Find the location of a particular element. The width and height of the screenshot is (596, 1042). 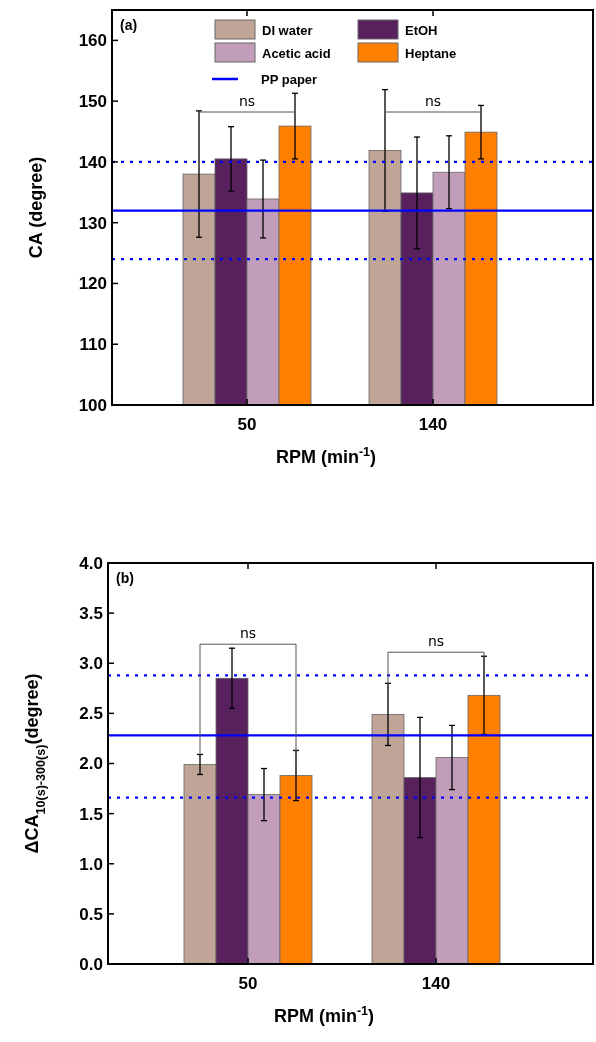

y-tick-label: 2.0 is located at coordinates (91, 764).